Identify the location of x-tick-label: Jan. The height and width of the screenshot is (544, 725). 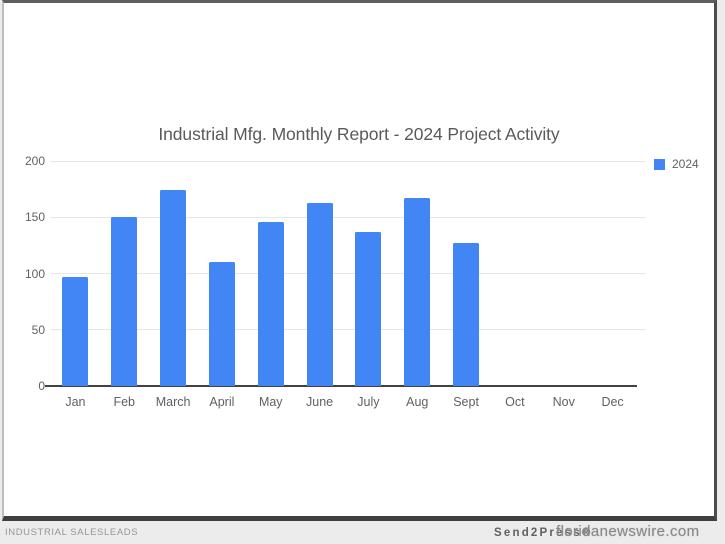
(75, 402).